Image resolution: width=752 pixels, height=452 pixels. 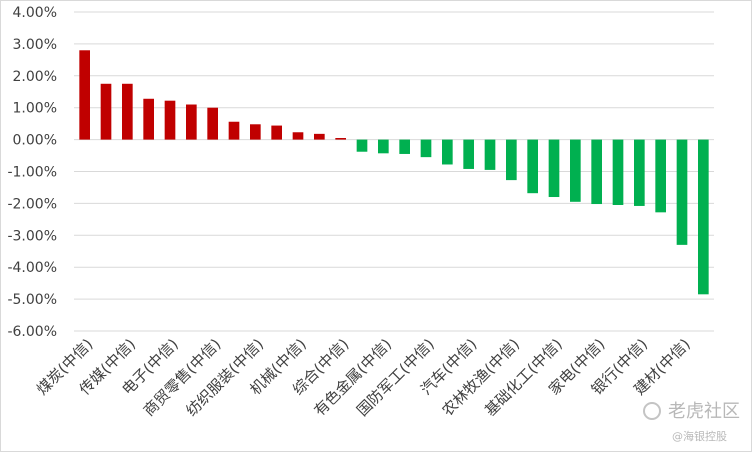 What do you see at coordinates (32, 268) in the screenshot?
I see `y-tick-label: -4.00%` at bounding box center [32, 268].